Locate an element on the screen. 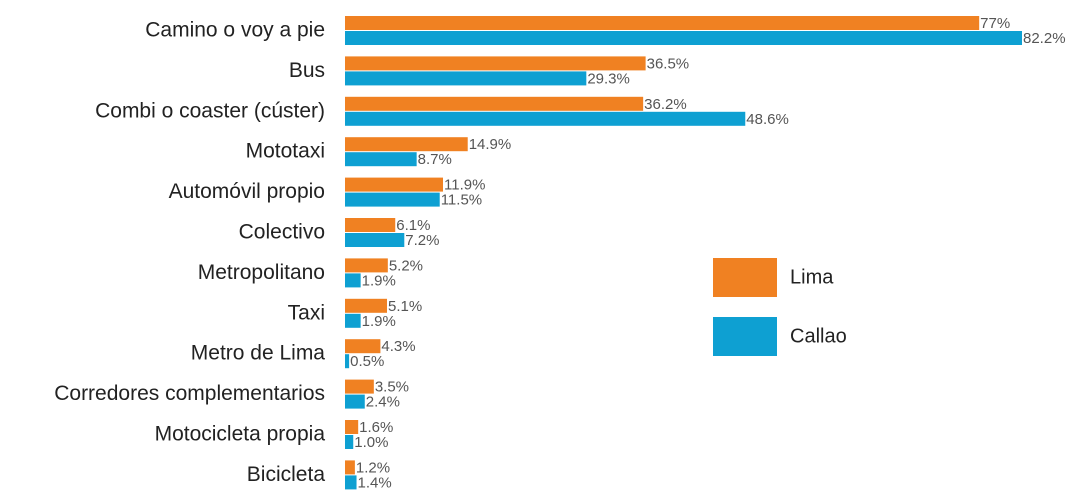 The height and width of the screenshot is (492, 1078). value-label: 36.5% is located at coordinates (668, 63).